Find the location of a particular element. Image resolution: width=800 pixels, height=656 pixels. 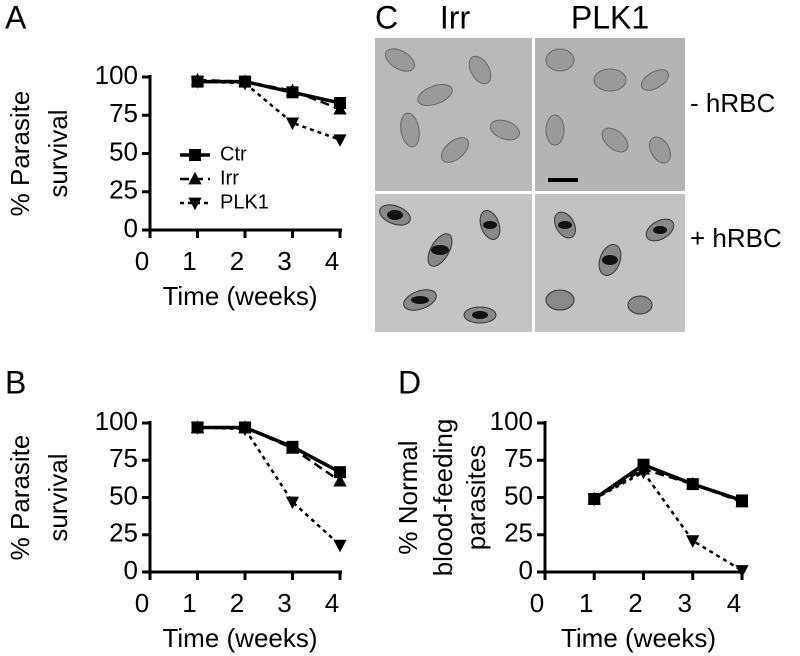

legend-label: Irr is located at coordinates (229, 178).